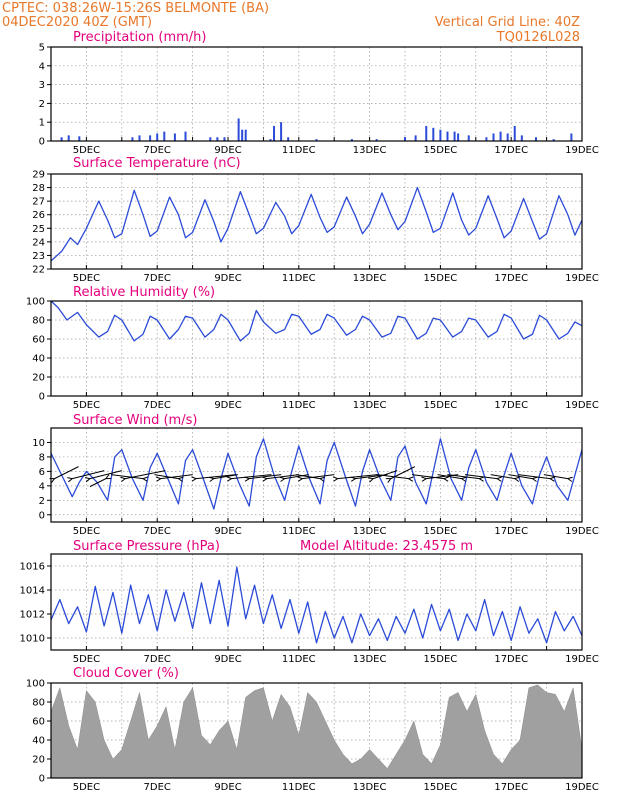  Describe the element at coordinates (38, 359) in the screenshot. I see `rh-ytick-label: 40` at that location.